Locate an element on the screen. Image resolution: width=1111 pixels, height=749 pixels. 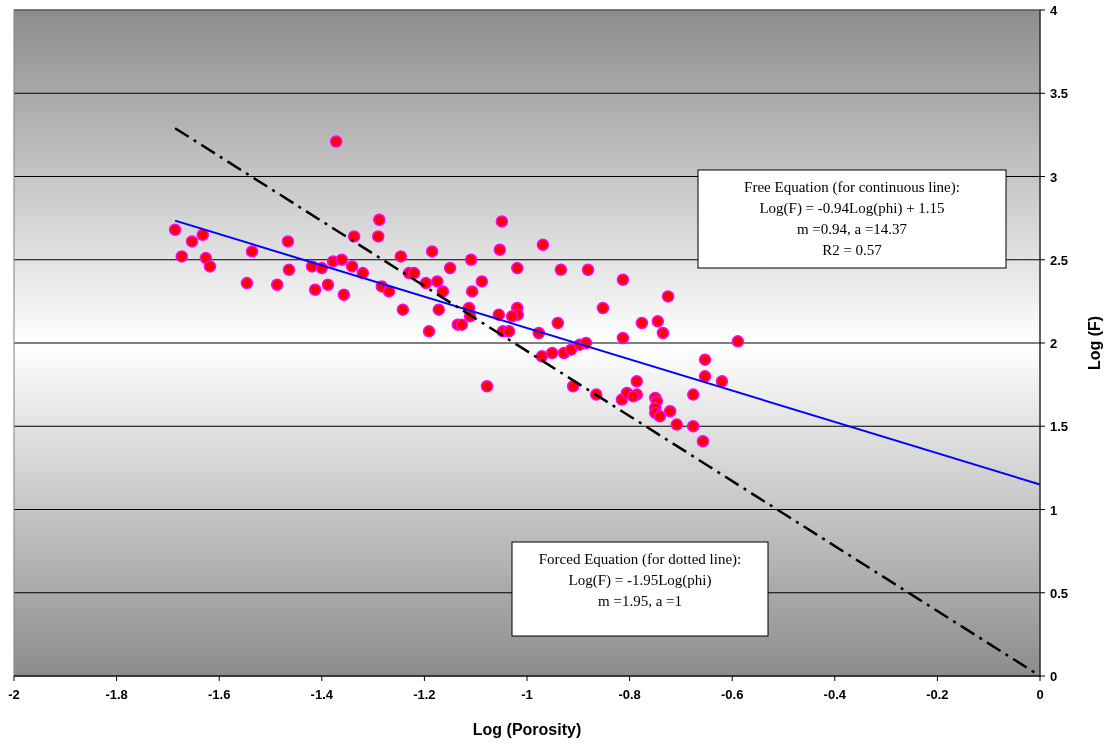
text-box: Forced Equation (for dotted line): Log(F) = -1.95Log(phi) m =1.95, a =1 is located at coordinates (640, 589).